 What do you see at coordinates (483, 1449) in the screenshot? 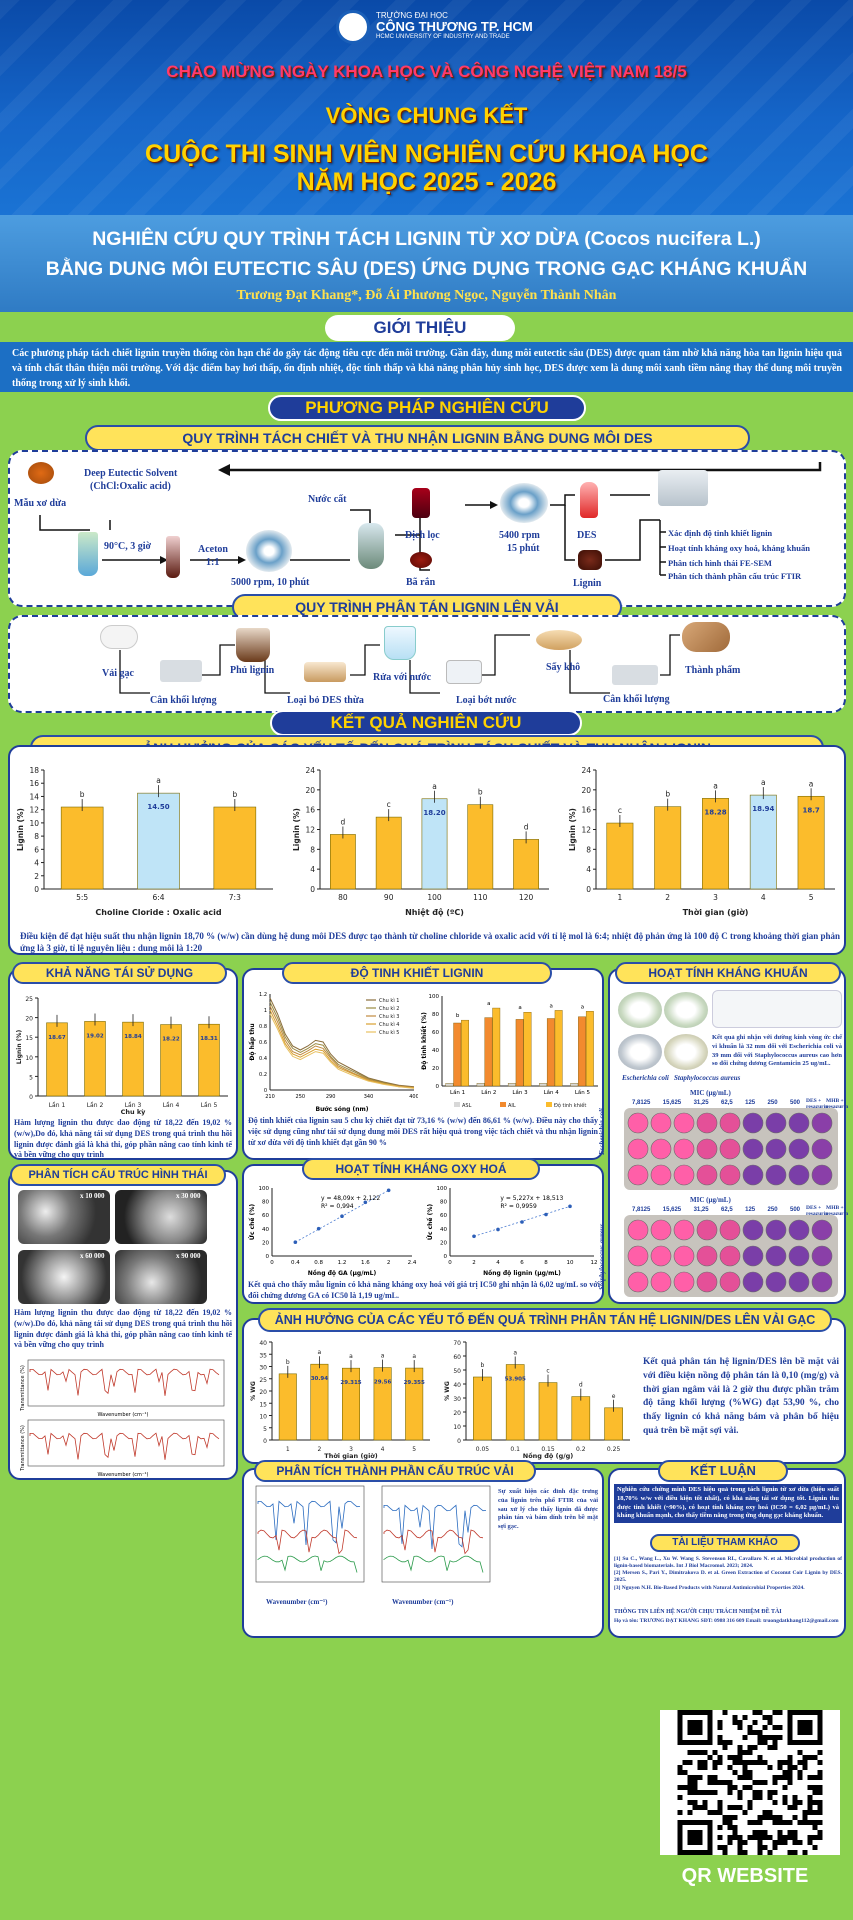
I see `x-tick-label: 0.05` at bounding box center [483, 1449].